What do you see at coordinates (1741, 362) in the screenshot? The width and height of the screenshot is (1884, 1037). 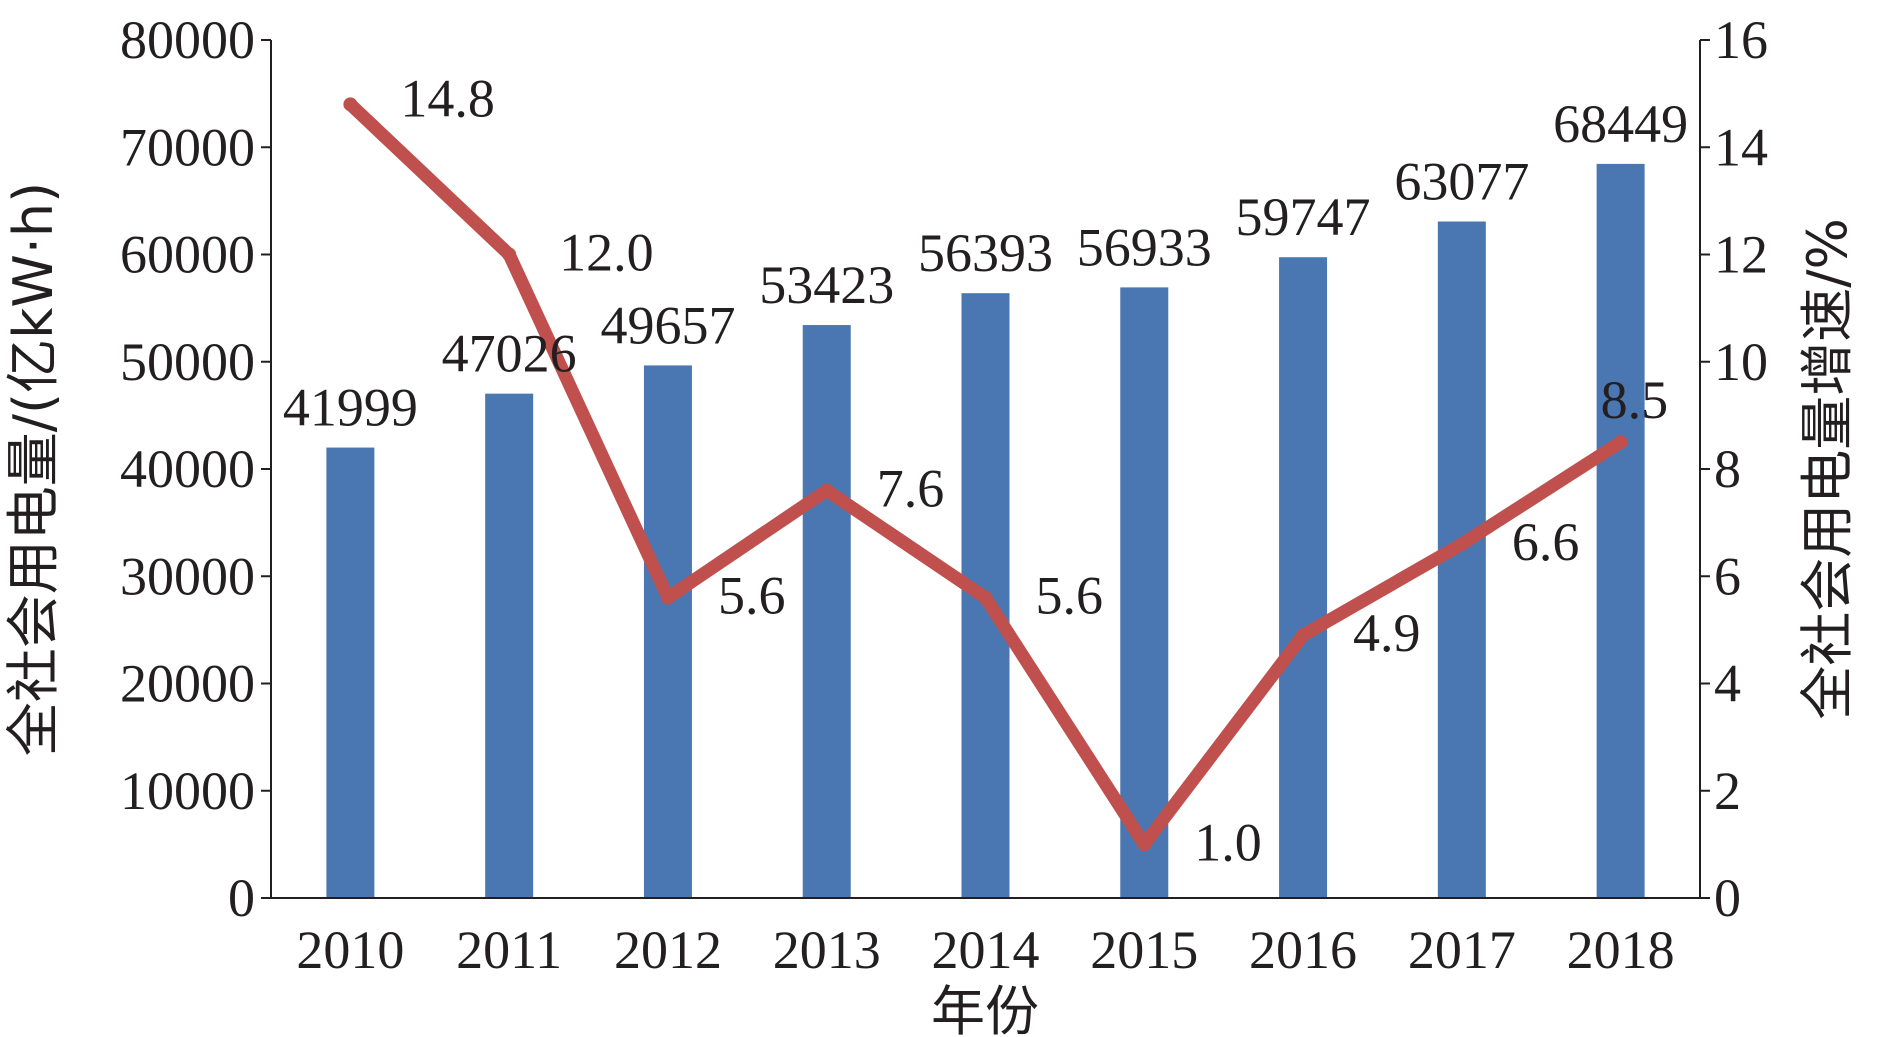 I see `right-y-tick-label: 10` at bounding box center [1741, 362].